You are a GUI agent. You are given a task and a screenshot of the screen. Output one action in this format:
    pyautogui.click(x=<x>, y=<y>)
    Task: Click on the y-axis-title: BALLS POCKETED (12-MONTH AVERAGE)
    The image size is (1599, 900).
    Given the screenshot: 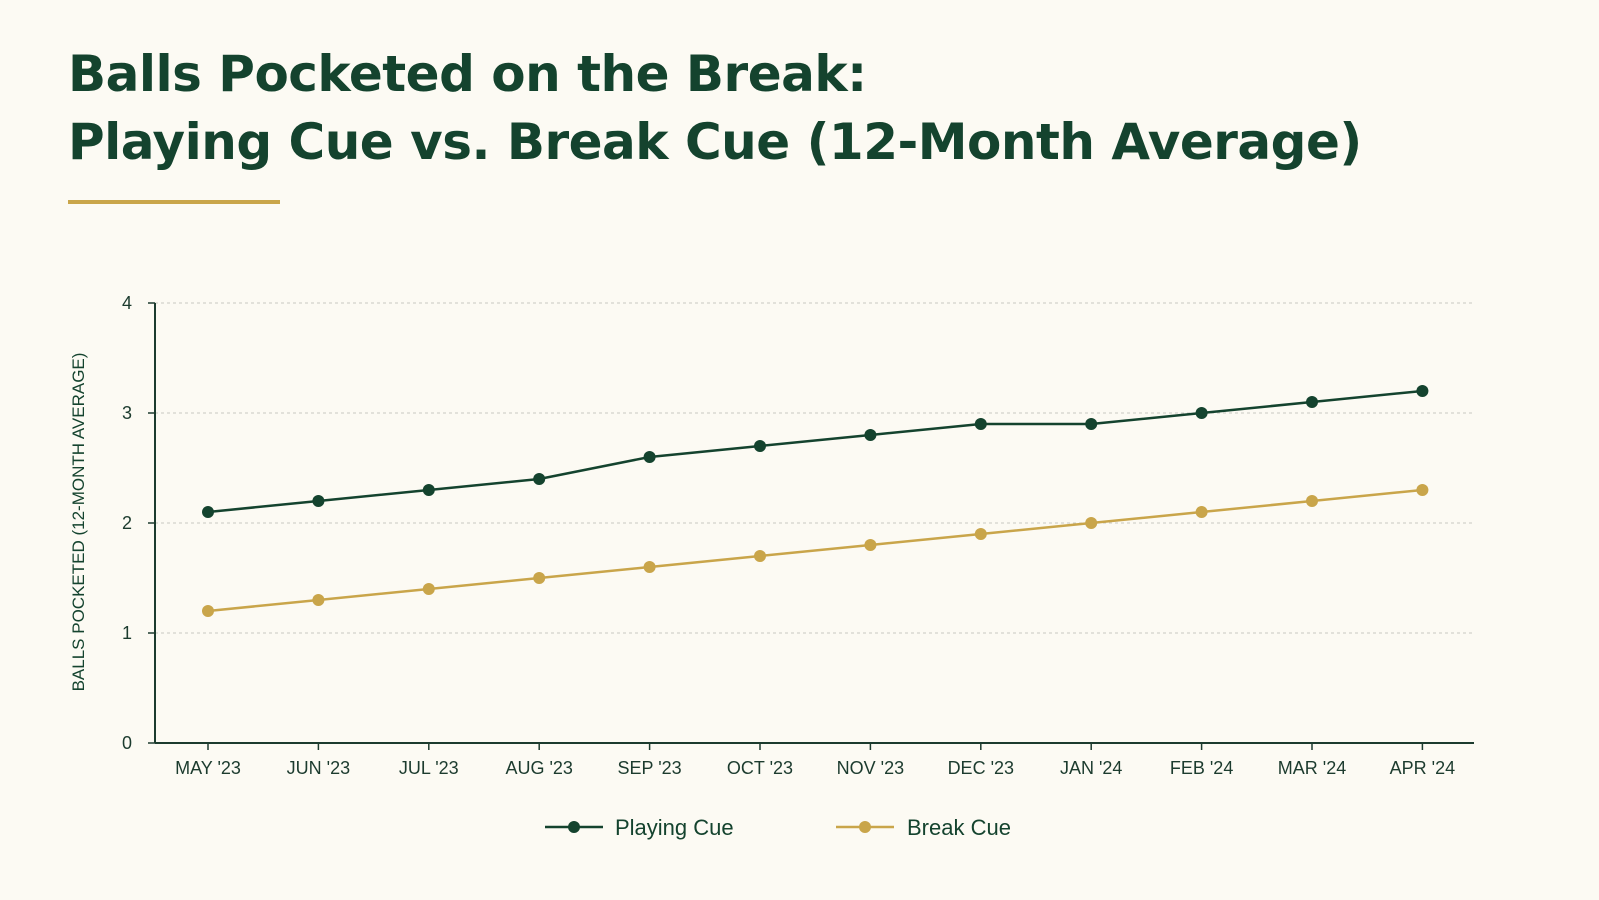 What is the action you would take?
    pyautogui.click(x=78, y=522)
    